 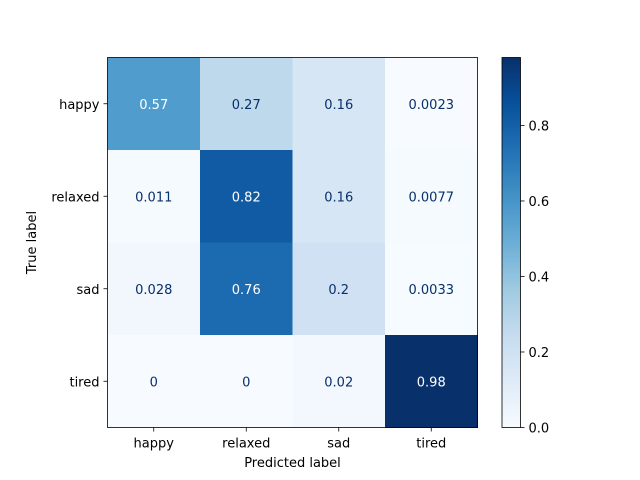 I want to click on cell-value-label: 0.011, so click(x=153, y=197).